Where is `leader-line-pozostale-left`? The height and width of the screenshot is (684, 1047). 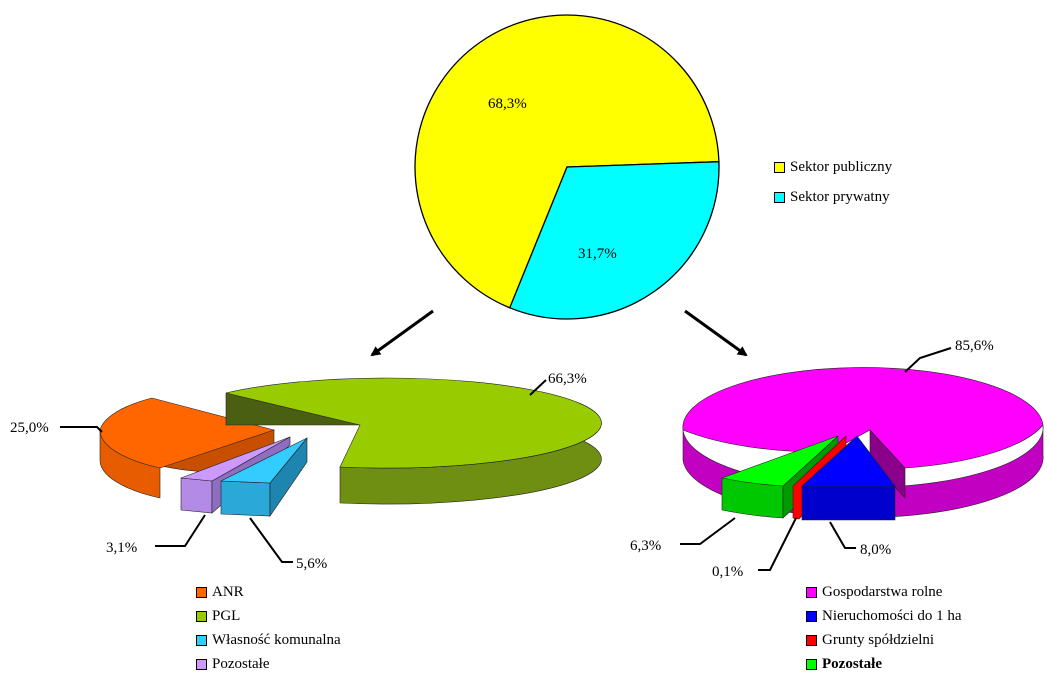 leader-line-pozostale-left is located at coordinates (180, 530).